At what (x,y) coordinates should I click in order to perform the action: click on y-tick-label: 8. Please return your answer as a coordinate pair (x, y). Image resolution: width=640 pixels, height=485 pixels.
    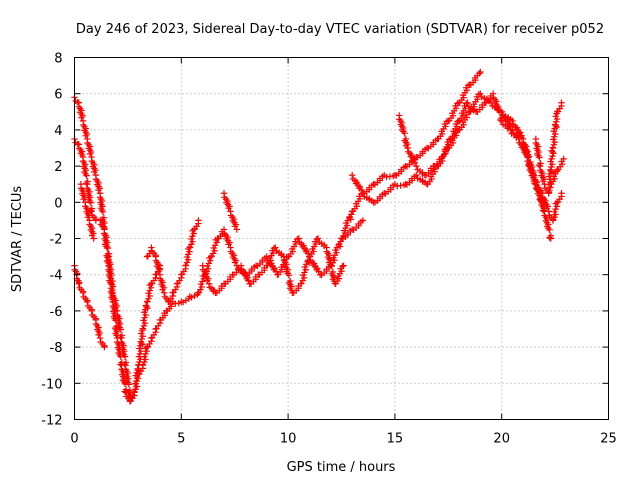
    Looking at the image, I should click on (58, 59).